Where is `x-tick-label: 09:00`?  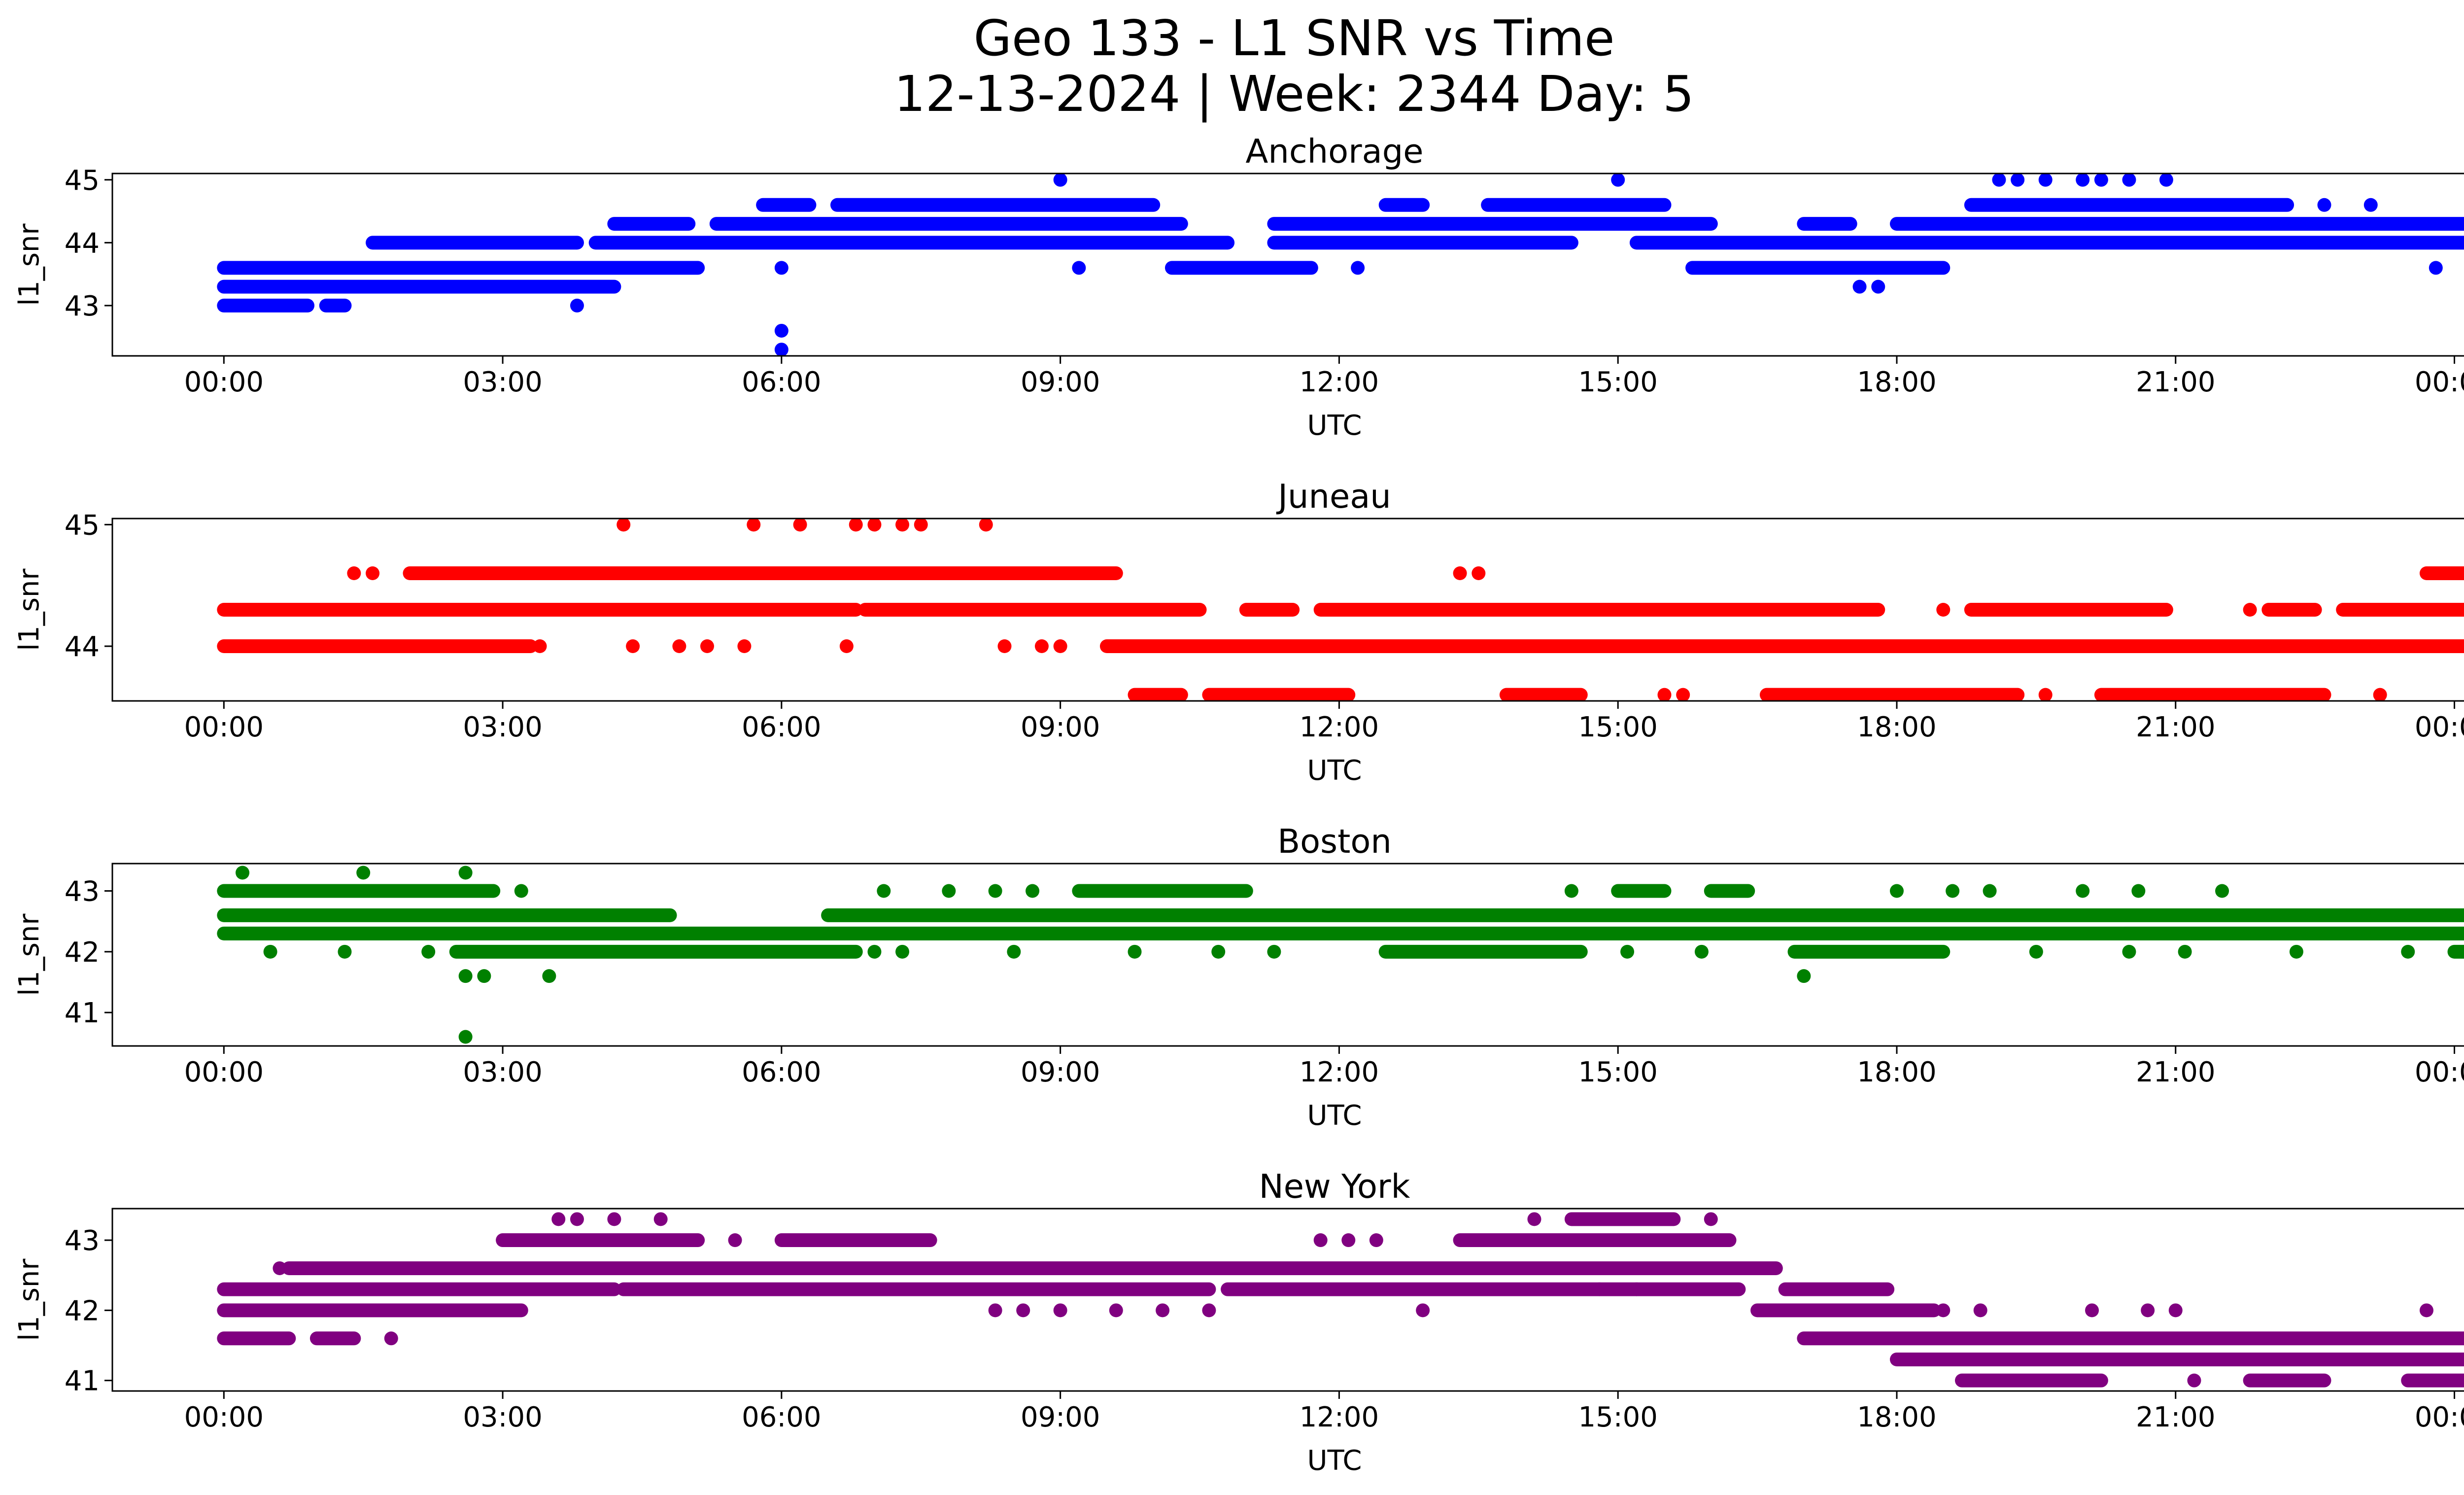 x-tick-label: 09:00 is located at coordinates (1060, 727).